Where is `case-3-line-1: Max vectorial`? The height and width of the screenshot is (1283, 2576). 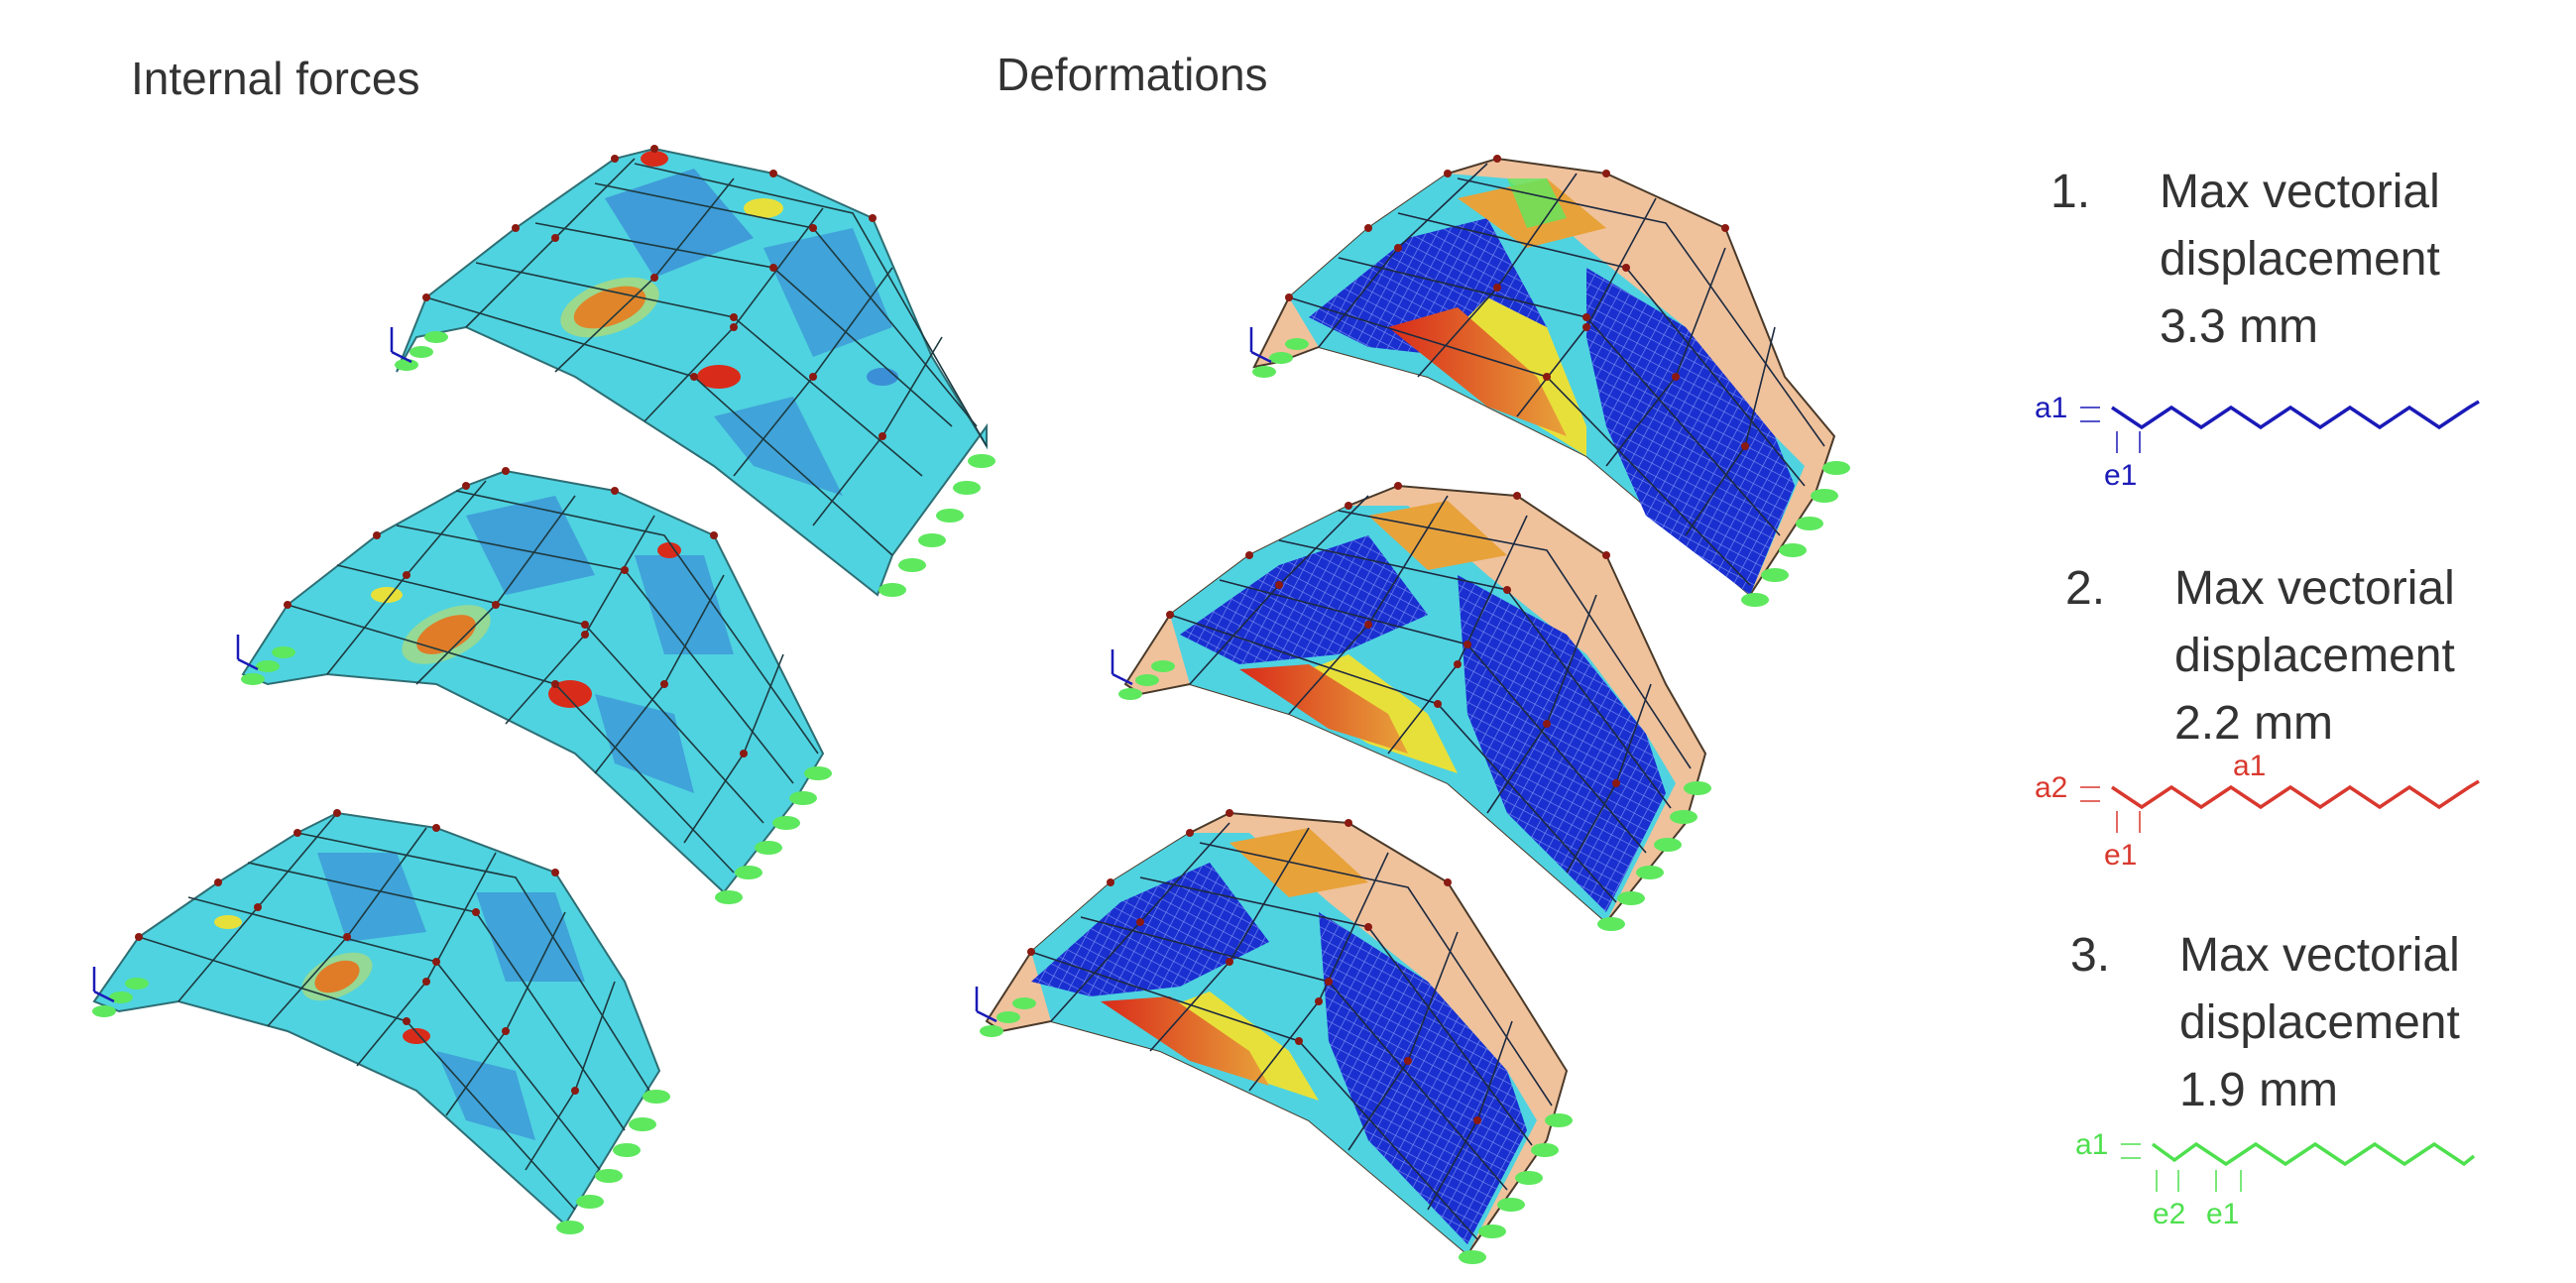 case-3-line-1: Max vectorial is located at coordinates (2320, 956).